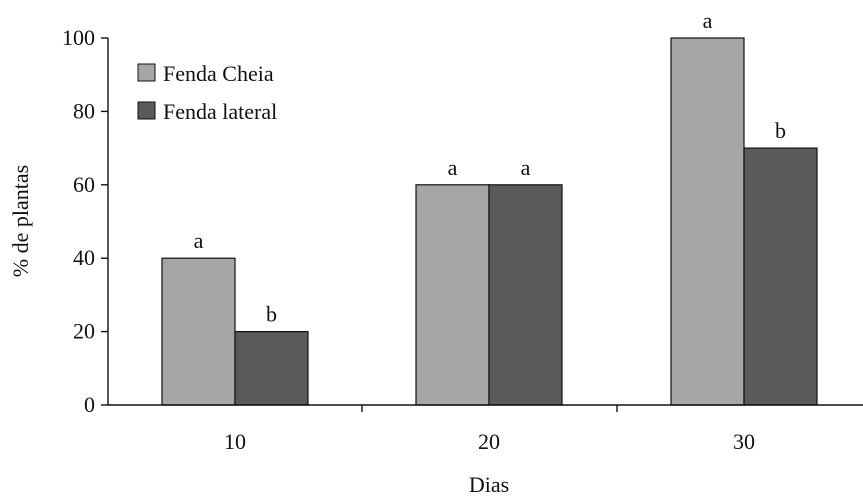 The image size is (863, 496). Describe the element at coordinates (146, 72) in the screenshot. I see `legend-swatch-fenda-cheia` at that location.